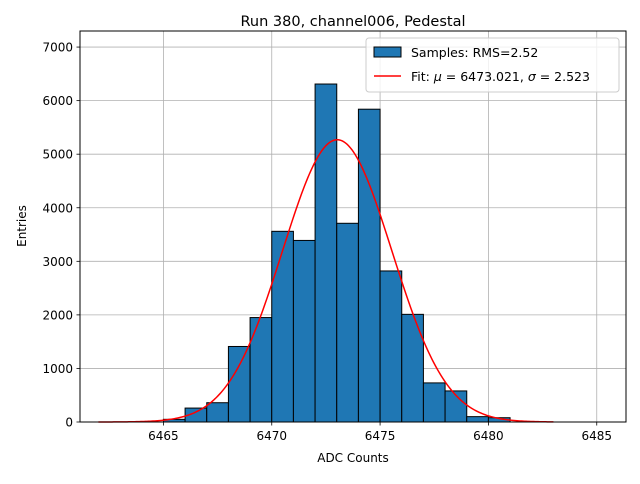 Image resolution: width=640 pixels, height=484 pixels. I want to click on legend-sigma-symbol: σ, so click(532, 76).